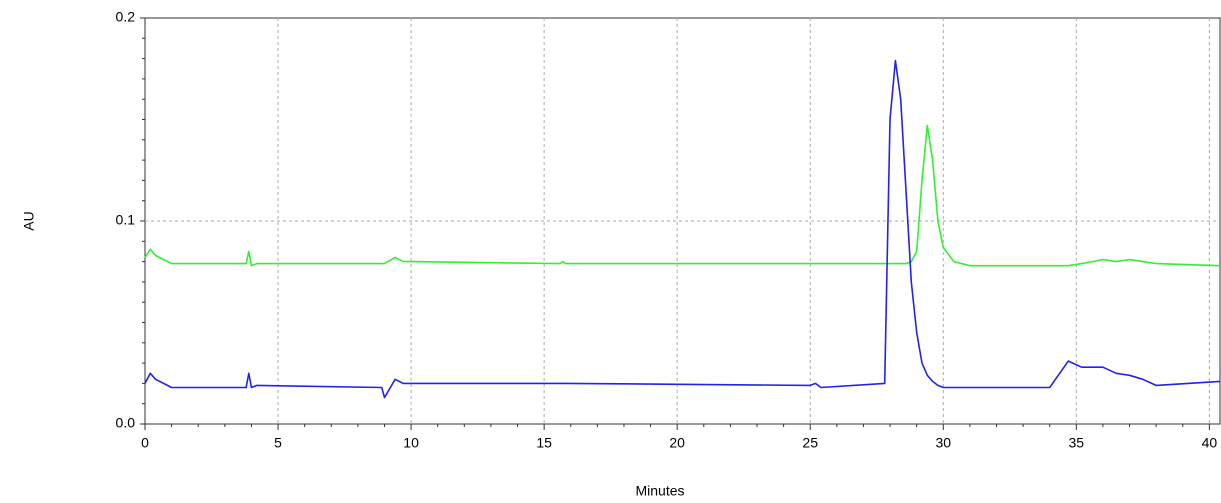 This screenshot has height=503, width=1221. Describe the element at coordinates (29, 220) in the screenshot. I see `y-axis-label: AU` at that location.